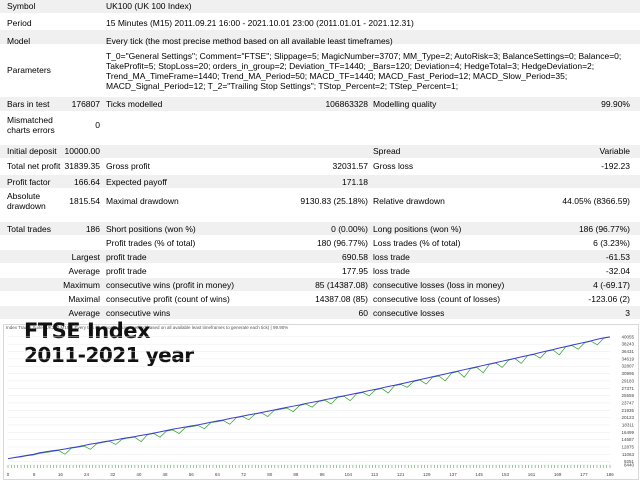  What do you see at coordinates (627, 336) in the screenshot?
I see `y-tick-label: 40055` at bounding box center [627, 336].